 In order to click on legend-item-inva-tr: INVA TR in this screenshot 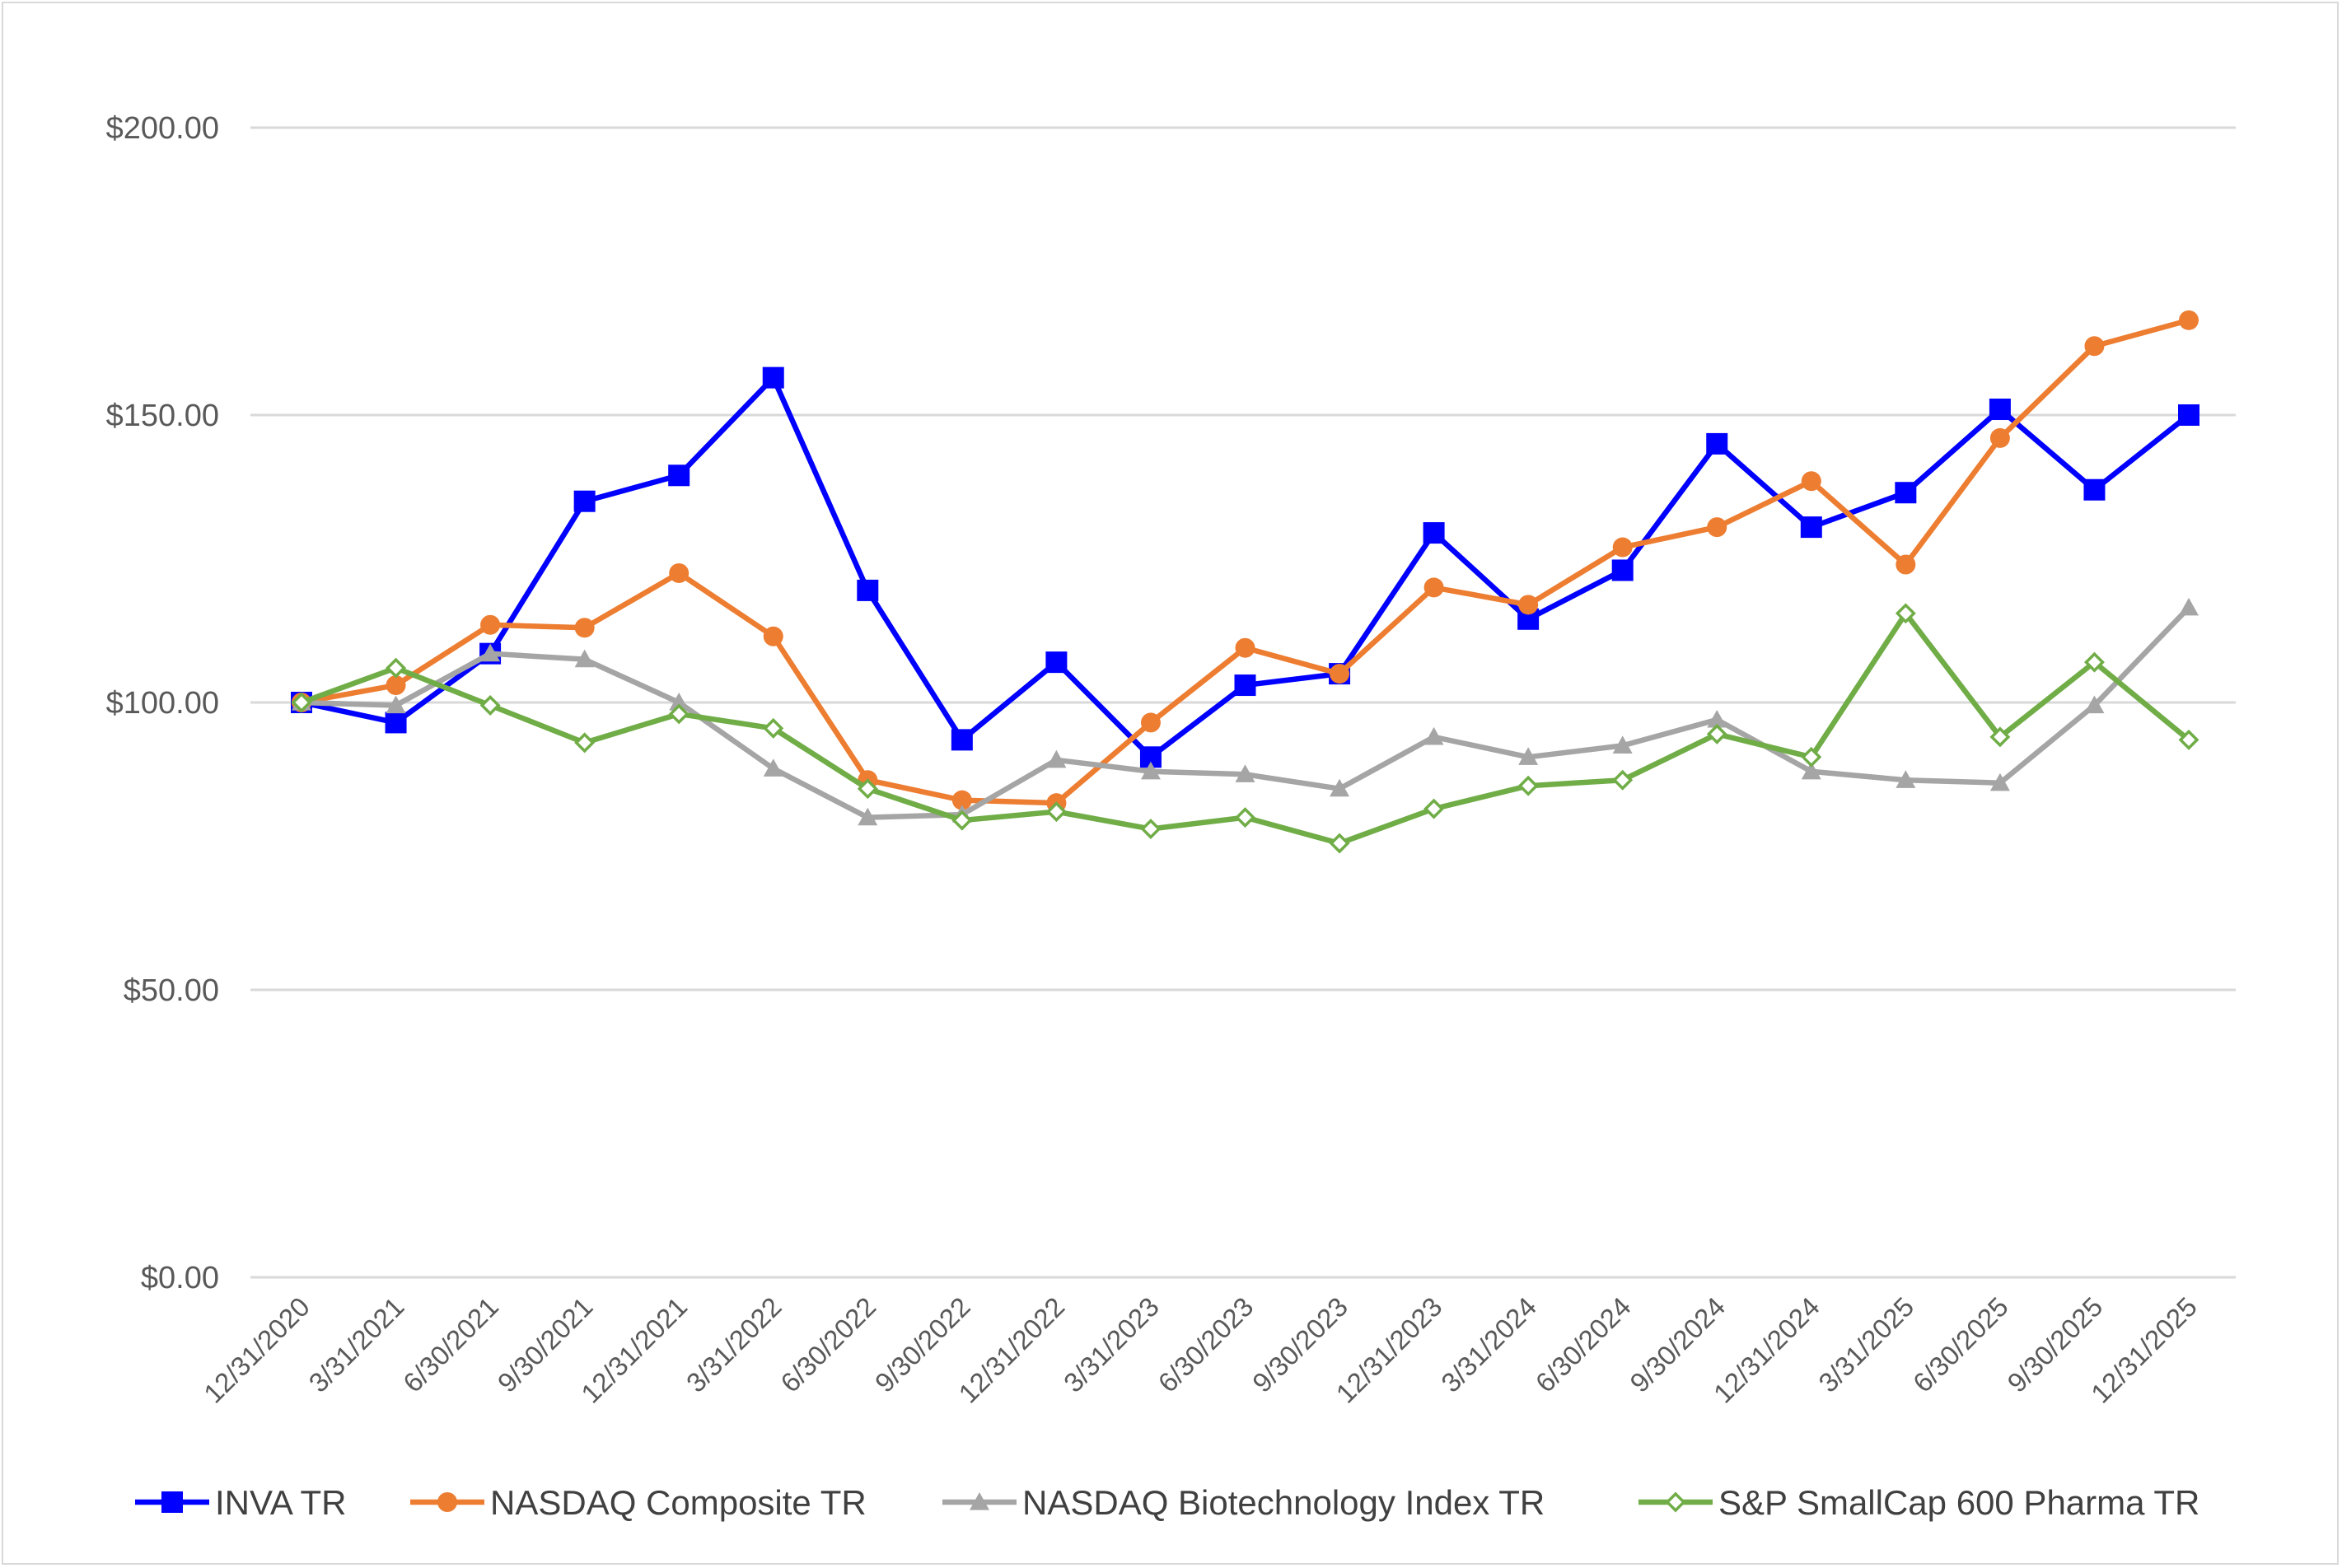, I will do `click(241, 1502)`.